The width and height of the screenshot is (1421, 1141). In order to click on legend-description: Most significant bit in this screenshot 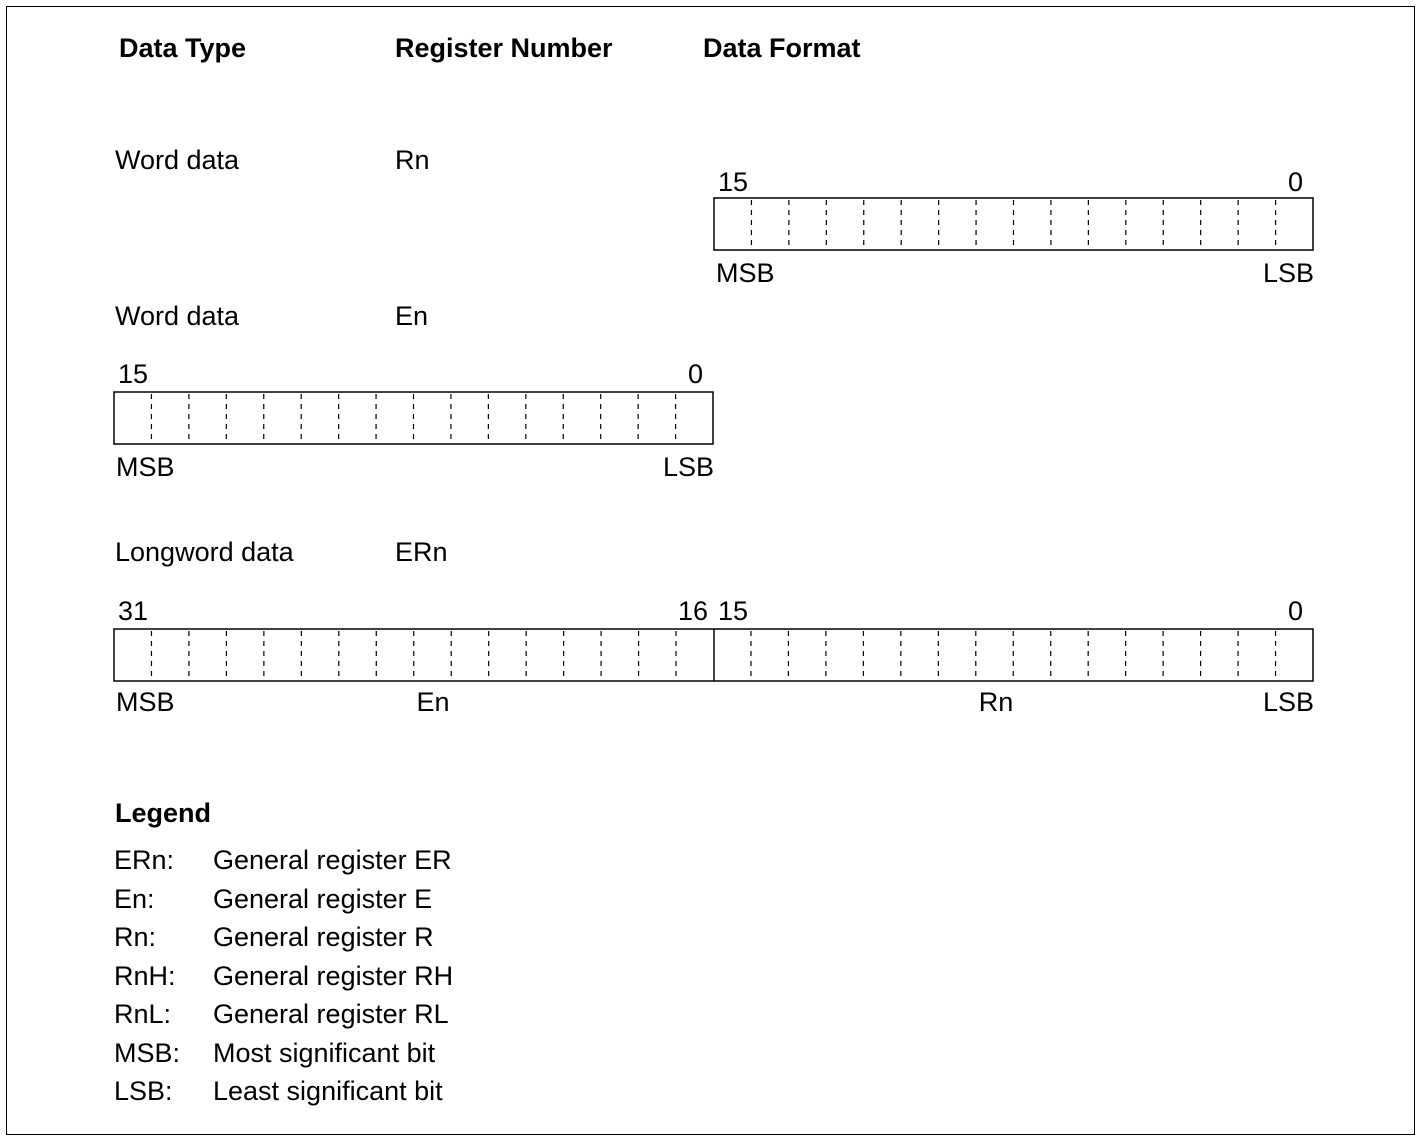, I will do `click(324, 1052)`.